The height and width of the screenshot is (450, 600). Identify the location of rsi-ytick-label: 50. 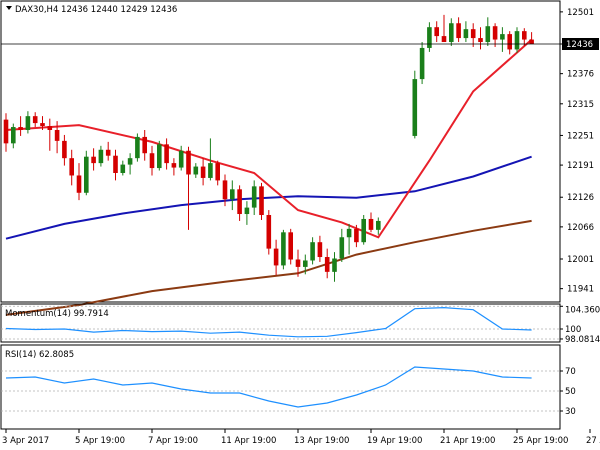
(570, 392).